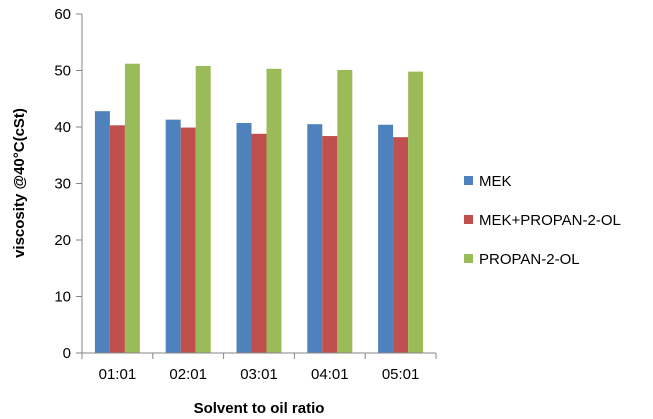 The height and width of the screenshot is (419, 653). I want to click on y-tick-label: 50, so click(62, 71).